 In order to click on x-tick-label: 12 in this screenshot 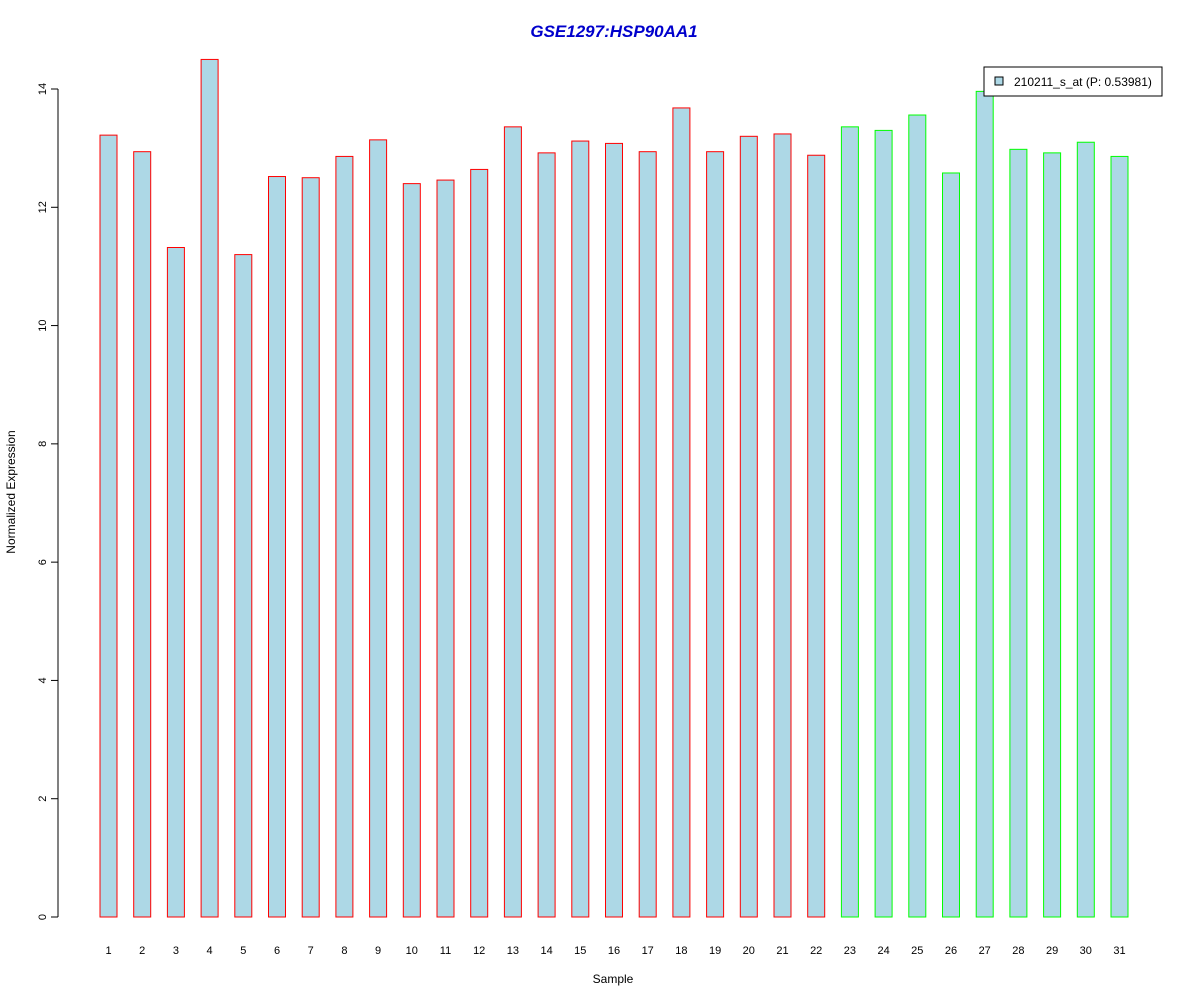, I will do `click(479, 951)`.